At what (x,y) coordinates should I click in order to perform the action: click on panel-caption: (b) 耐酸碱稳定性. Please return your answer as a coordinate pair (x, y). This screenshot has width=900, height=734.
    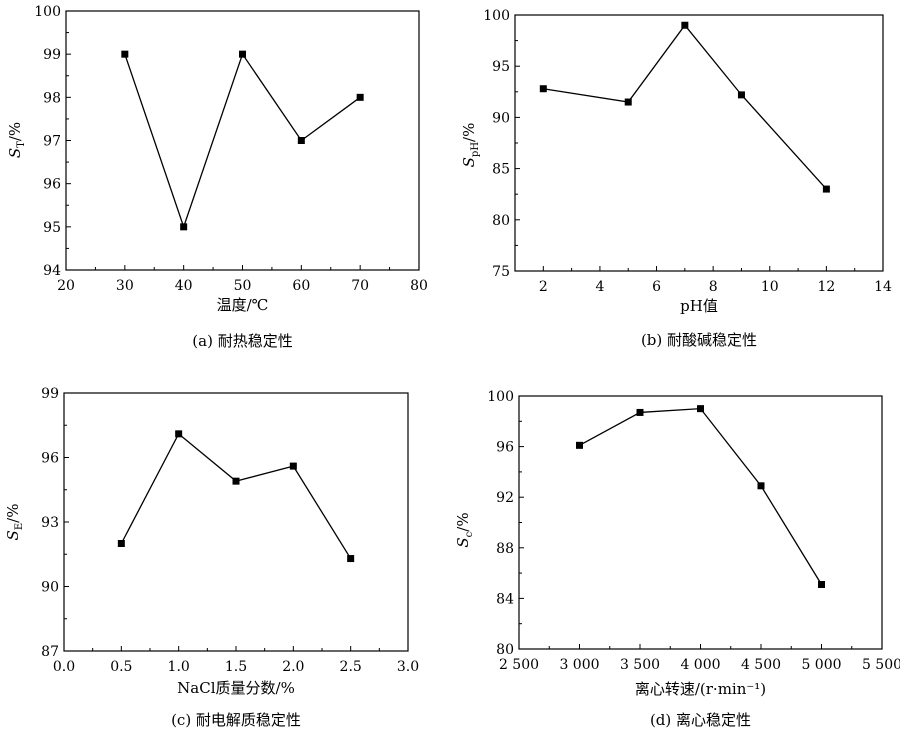
    Looking at the image, I should click on (699, 340).